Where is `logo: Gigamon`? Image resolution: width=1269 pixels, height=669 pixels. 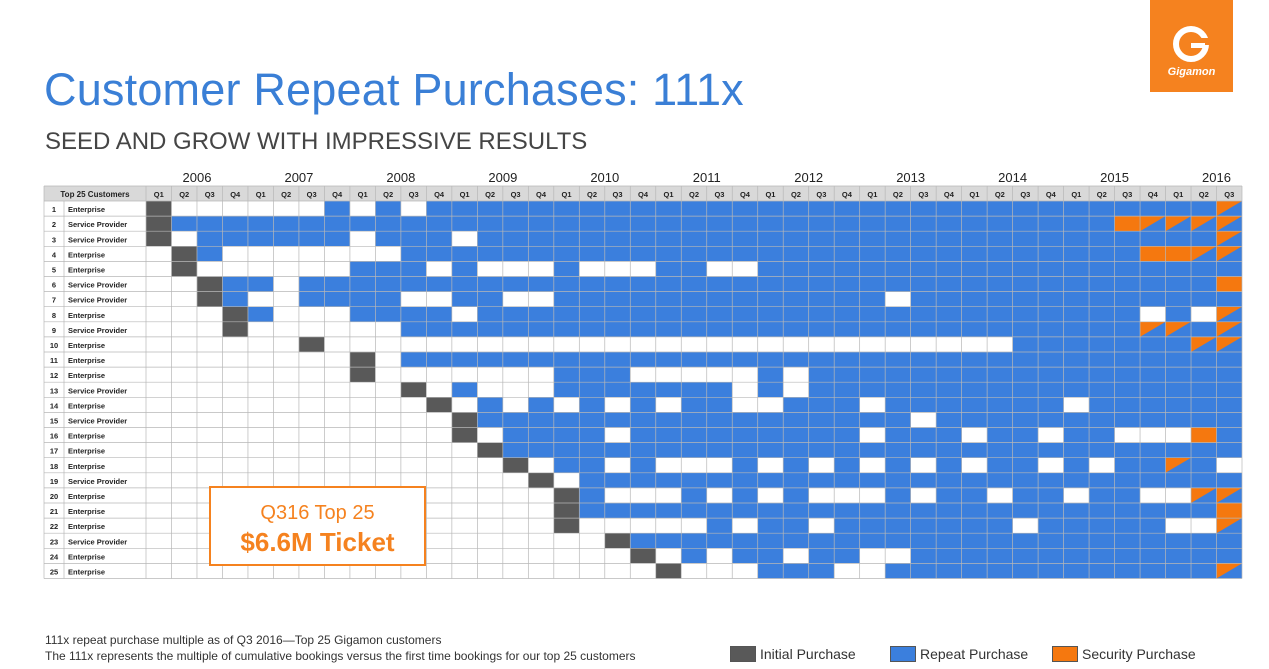 logo: Gigamon is located at coordinates (1191, 46).